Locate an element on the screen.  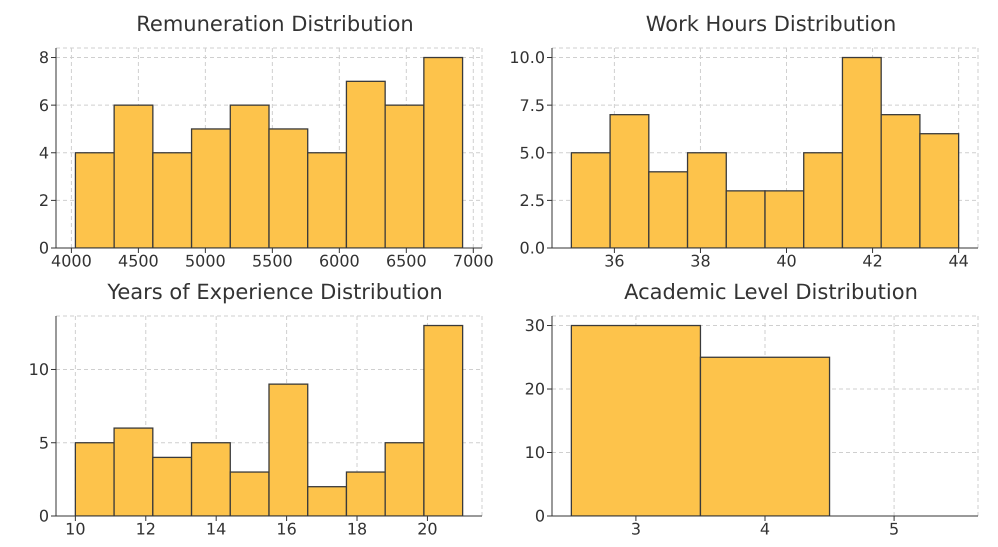
y-tick-label: 5.0 is located at coordinates (532, 152).